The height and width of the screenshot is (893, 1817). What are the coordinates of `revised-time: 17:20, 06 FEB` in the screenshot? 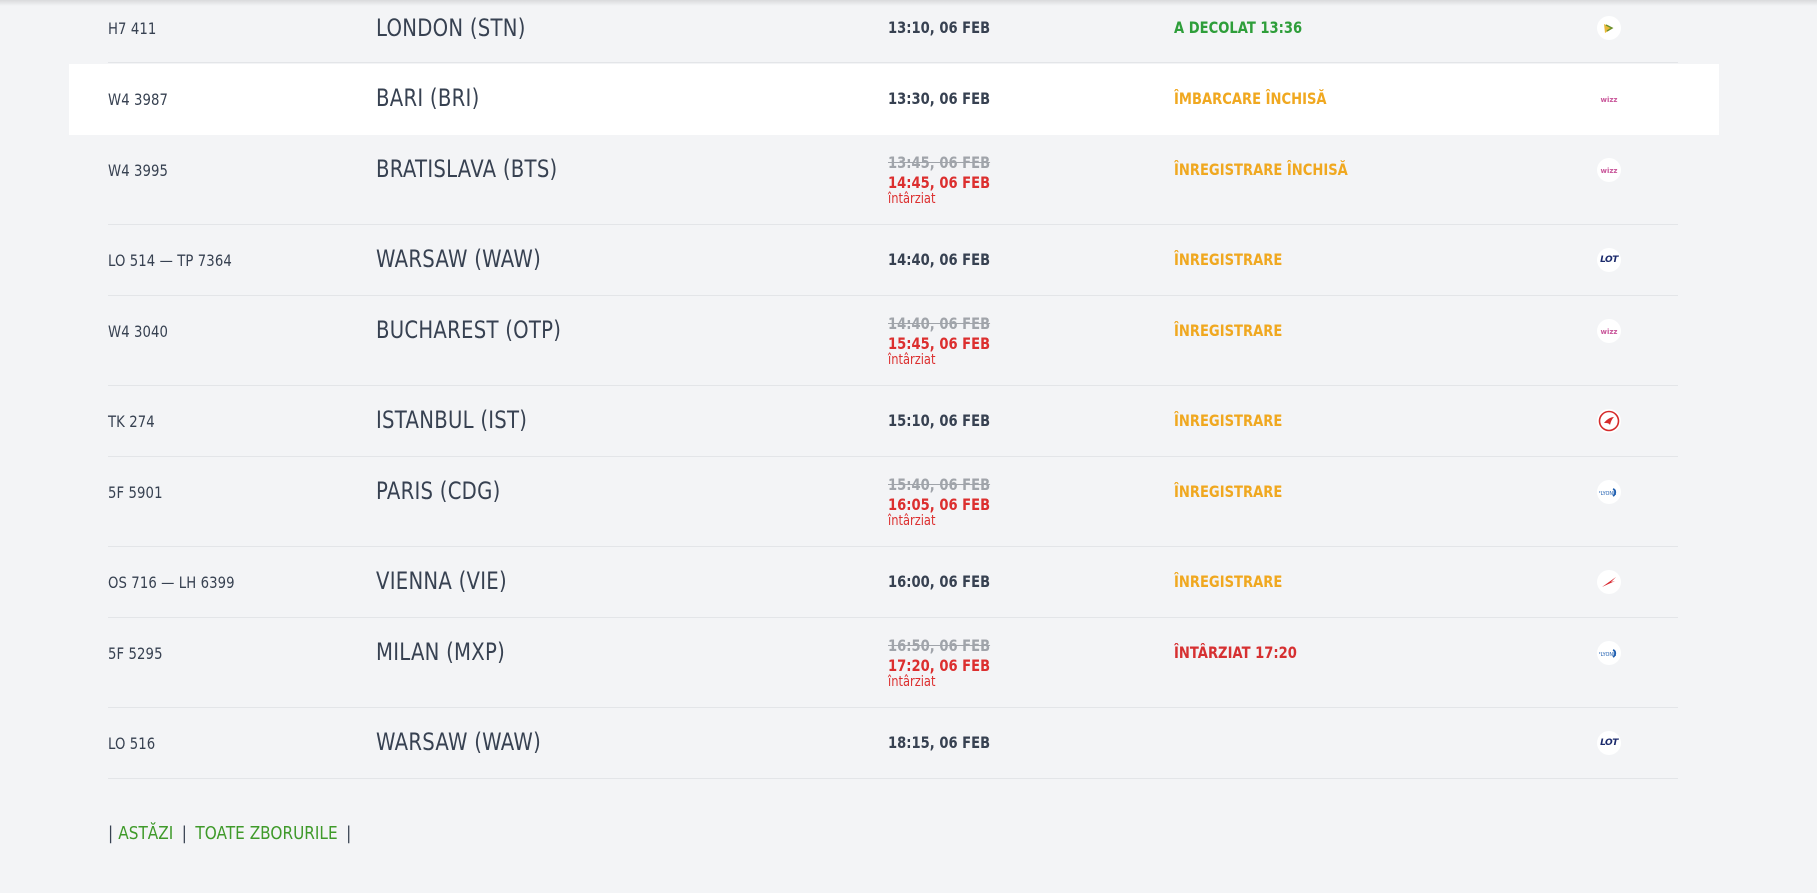 It's located at (939, 665).